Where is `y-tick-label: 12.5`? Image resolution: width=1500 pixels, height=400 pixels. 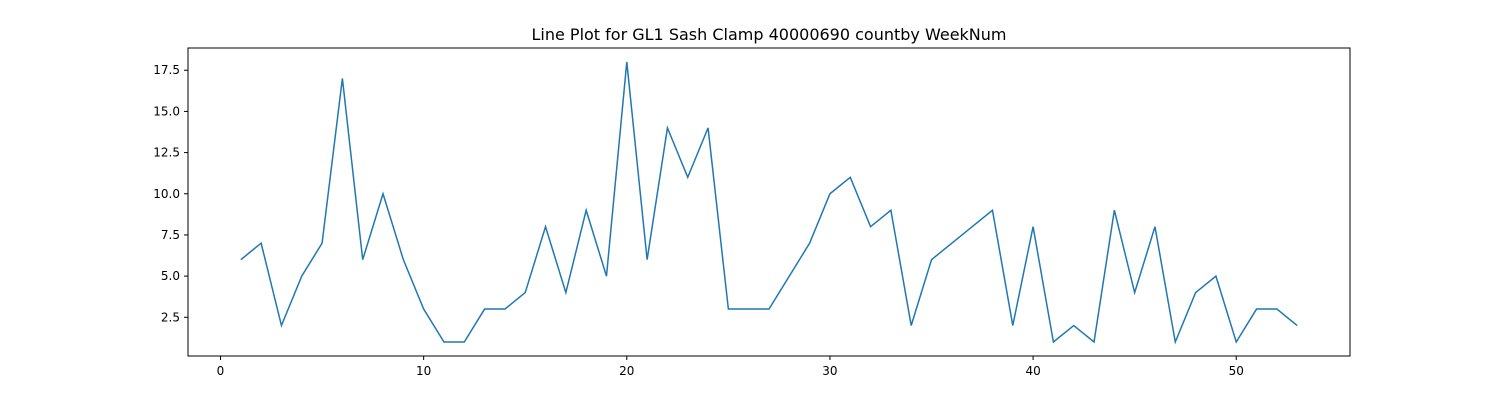
y-tick-label: 12.5 is located at coordinates (166, 153).